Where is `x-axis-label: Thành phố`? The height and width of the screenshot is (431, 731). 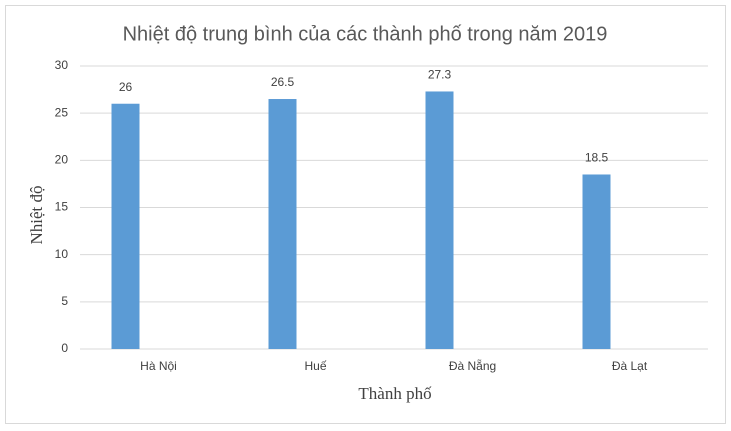
x-axis-label: Thành phố is located at coordinates (395, 393).